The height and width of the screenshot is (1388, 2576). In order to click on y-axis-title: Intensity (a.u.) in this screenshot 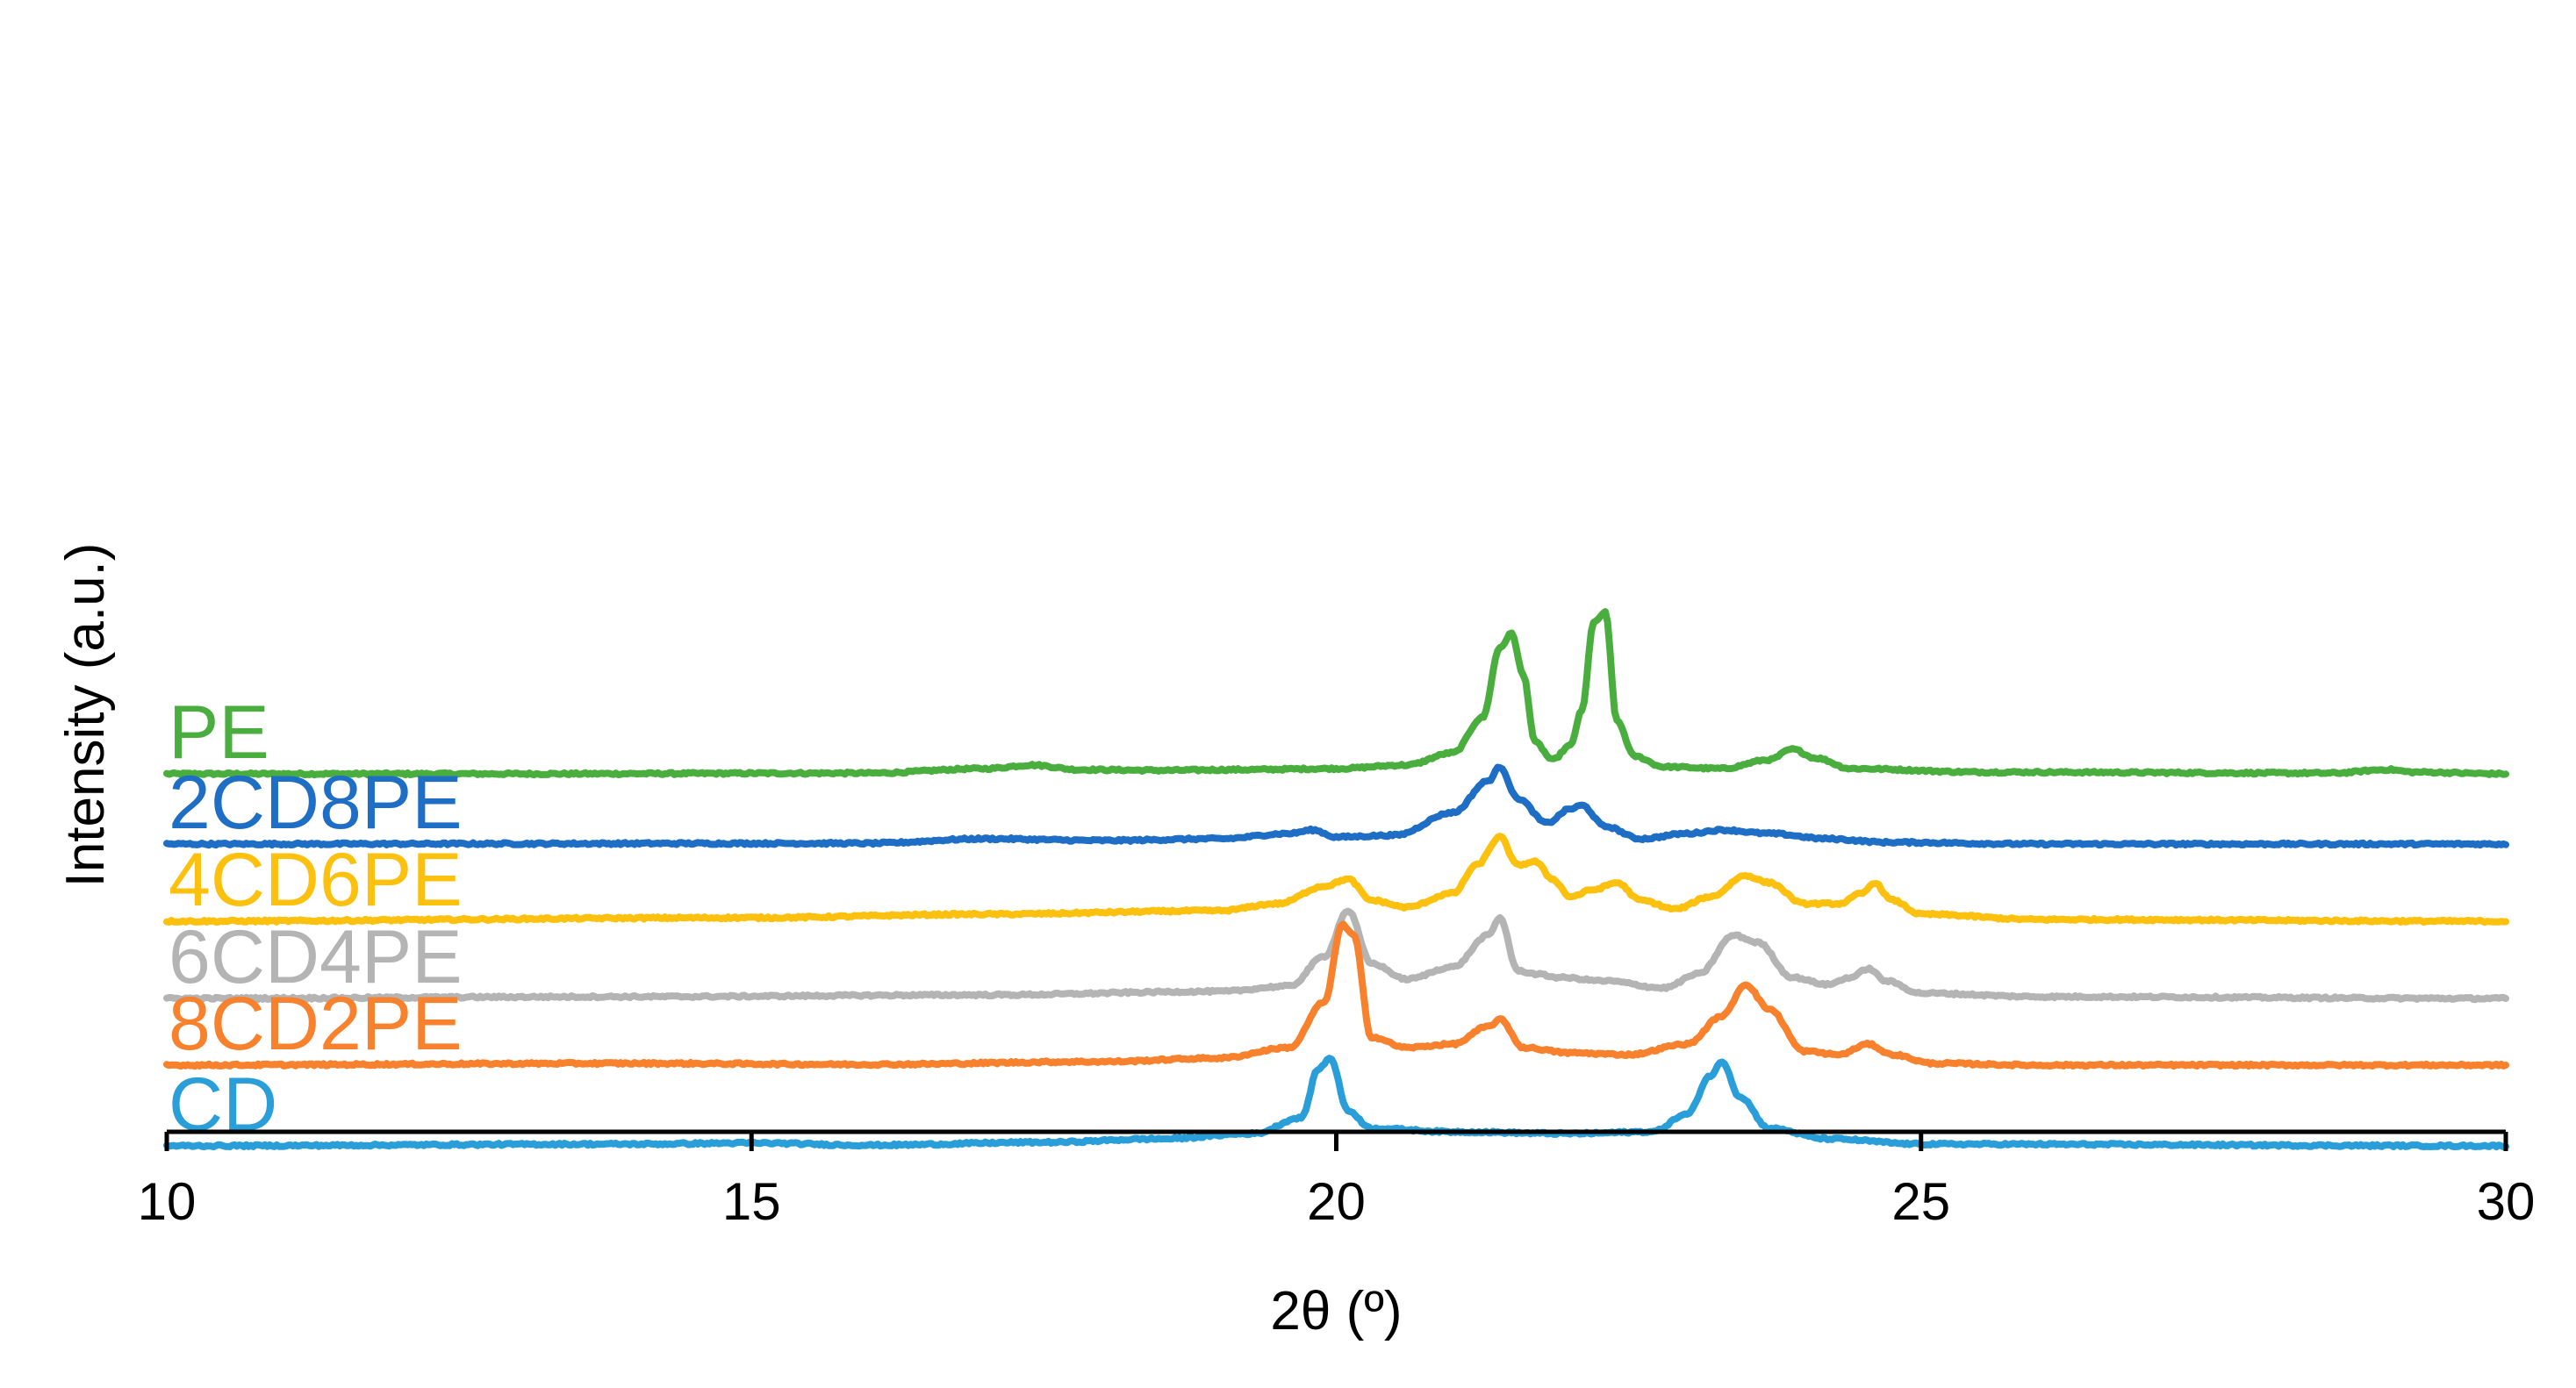, I will do `click(85, 715)`.